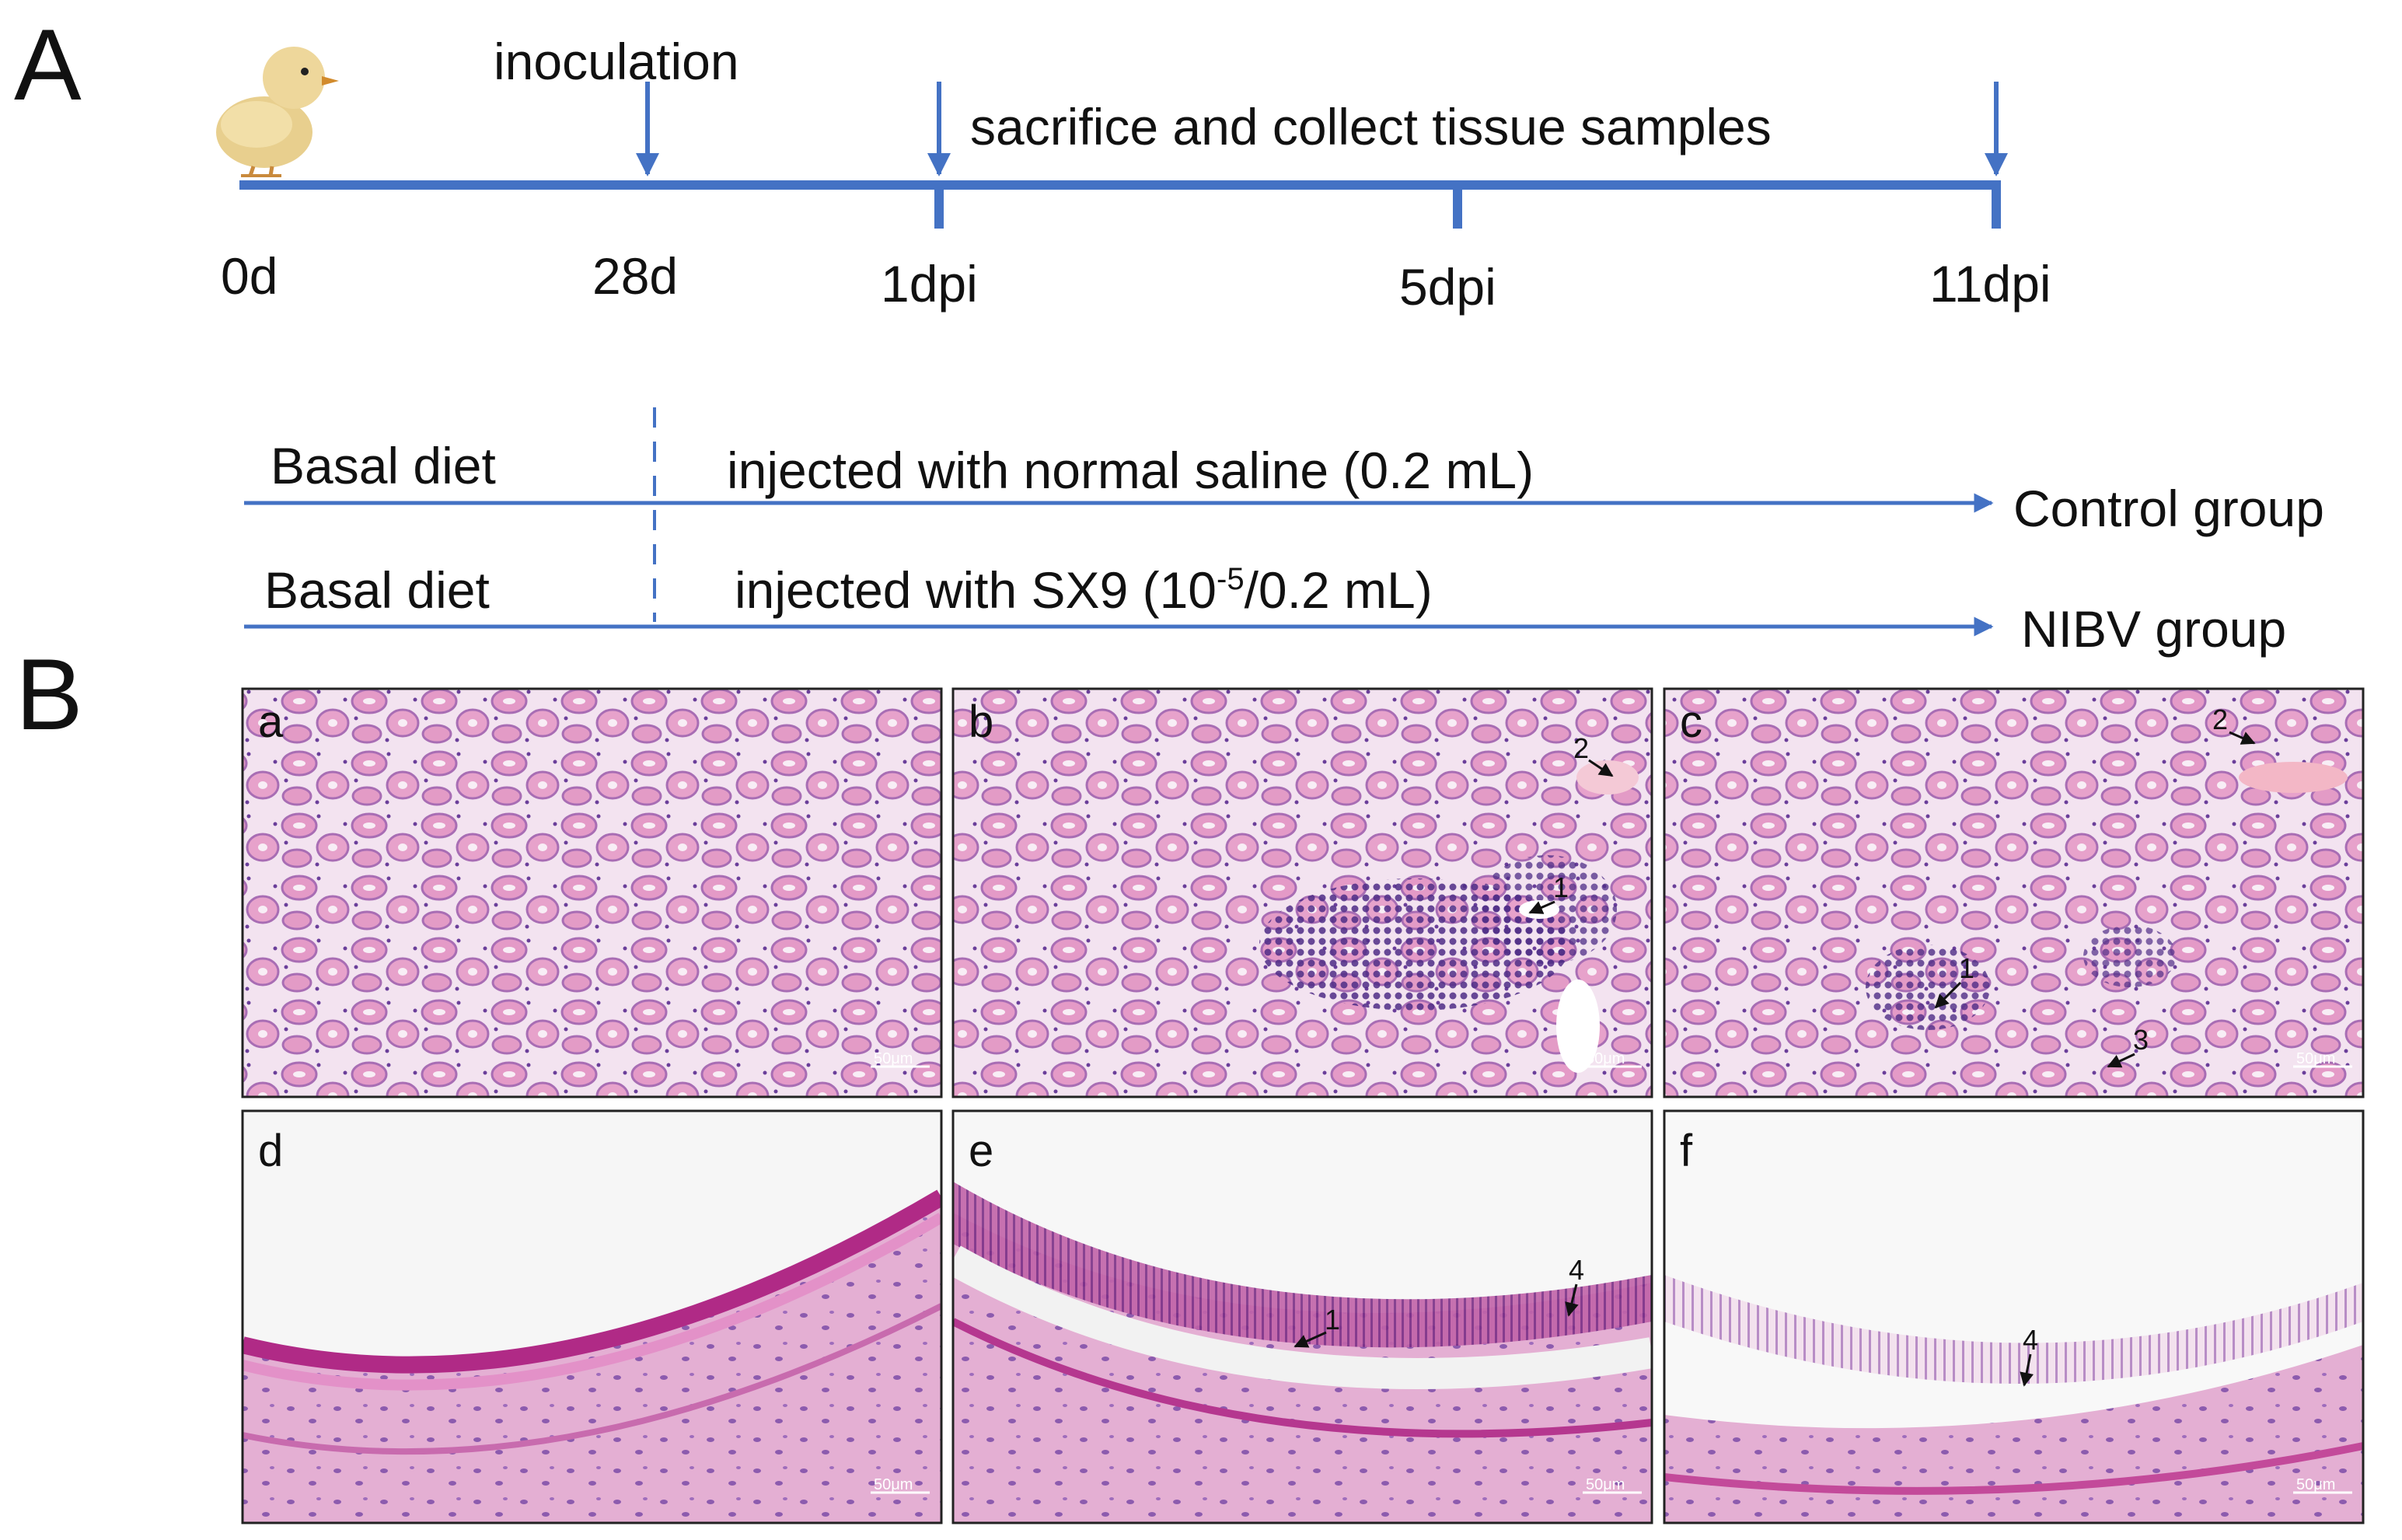 The width and height of the screenshot is (2402, 1540). I want to click on tick-label-1dpi: 1dpi, so click(929, 284).